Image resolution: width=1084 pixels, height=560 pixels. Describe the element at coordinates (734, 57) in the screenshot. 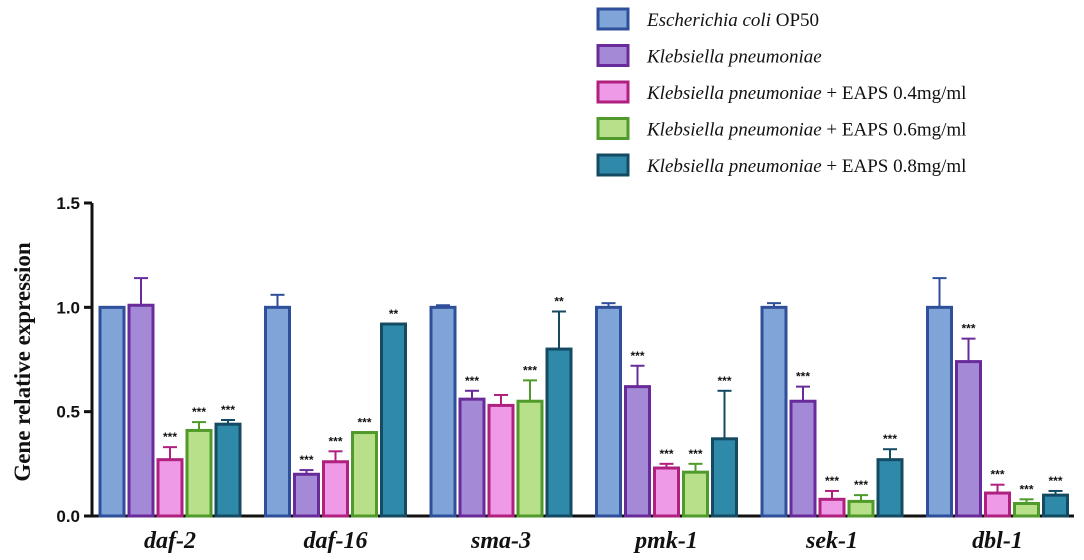

I see `legend-label: Klebsiella pneumoniae` at that location.